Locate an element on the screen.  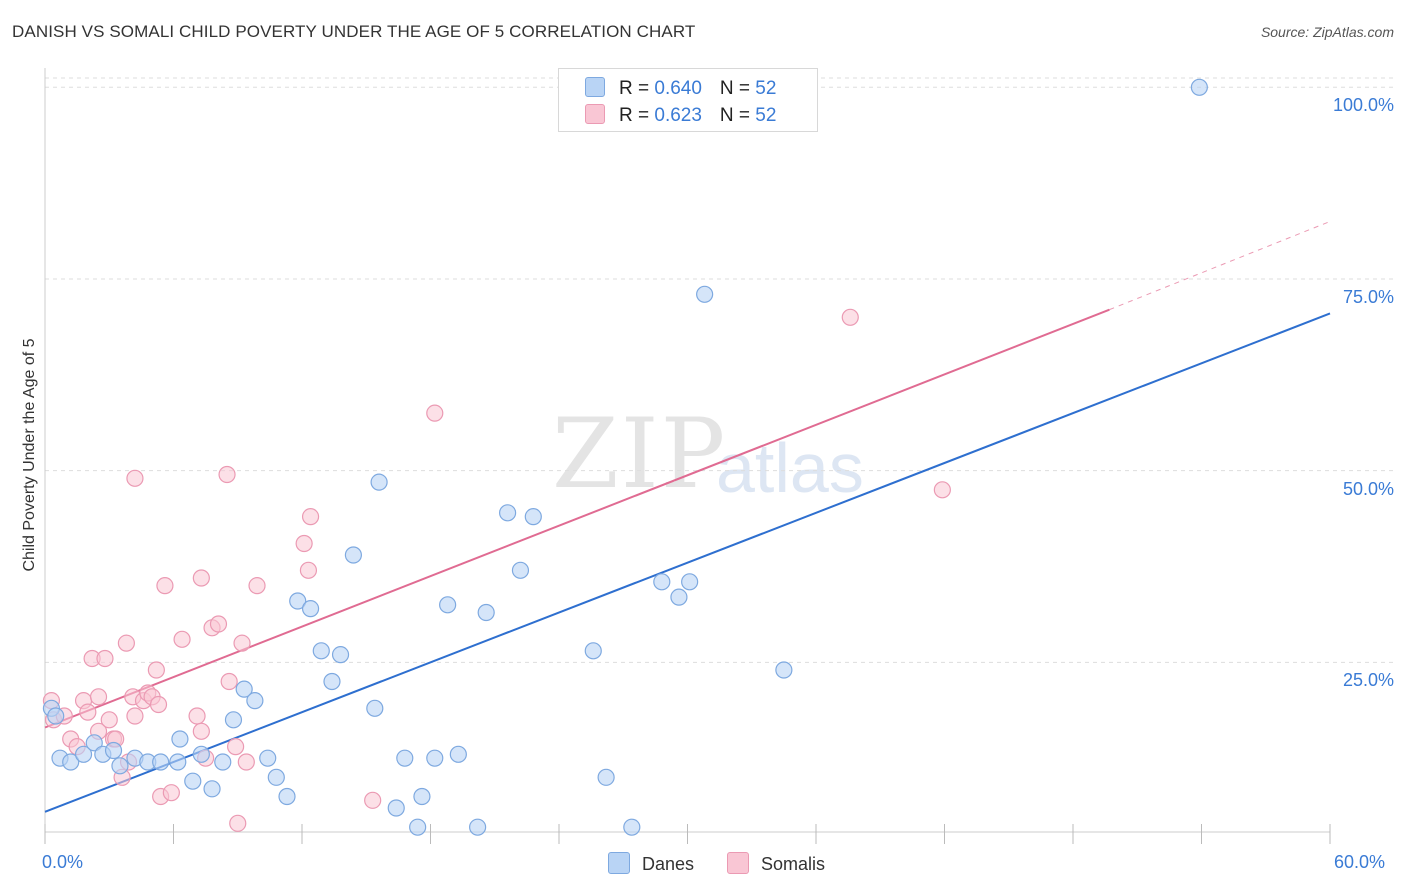
legend-item-danes: Danes is located at coordinates (651, 863).